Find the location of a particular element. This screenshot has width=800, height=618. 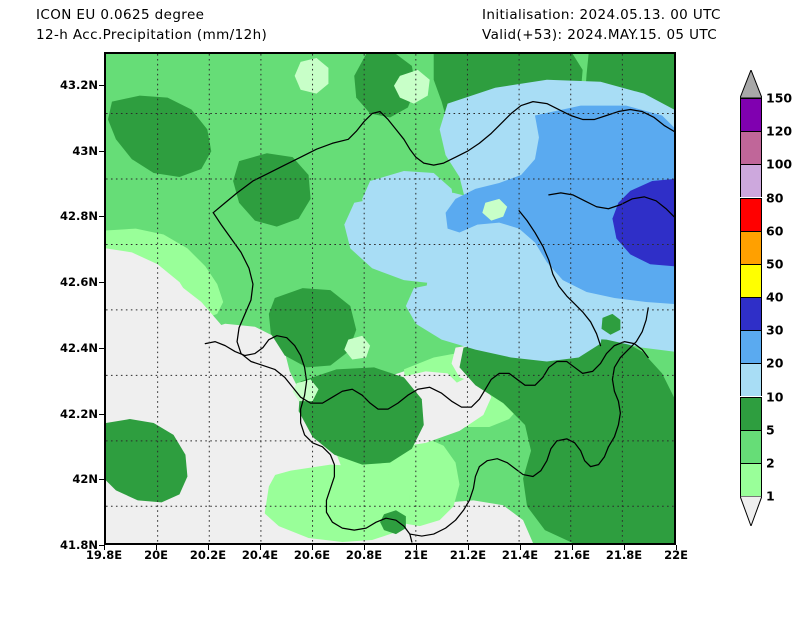

colorbar-tick-label: 50 is located at coordinates (775, 264).